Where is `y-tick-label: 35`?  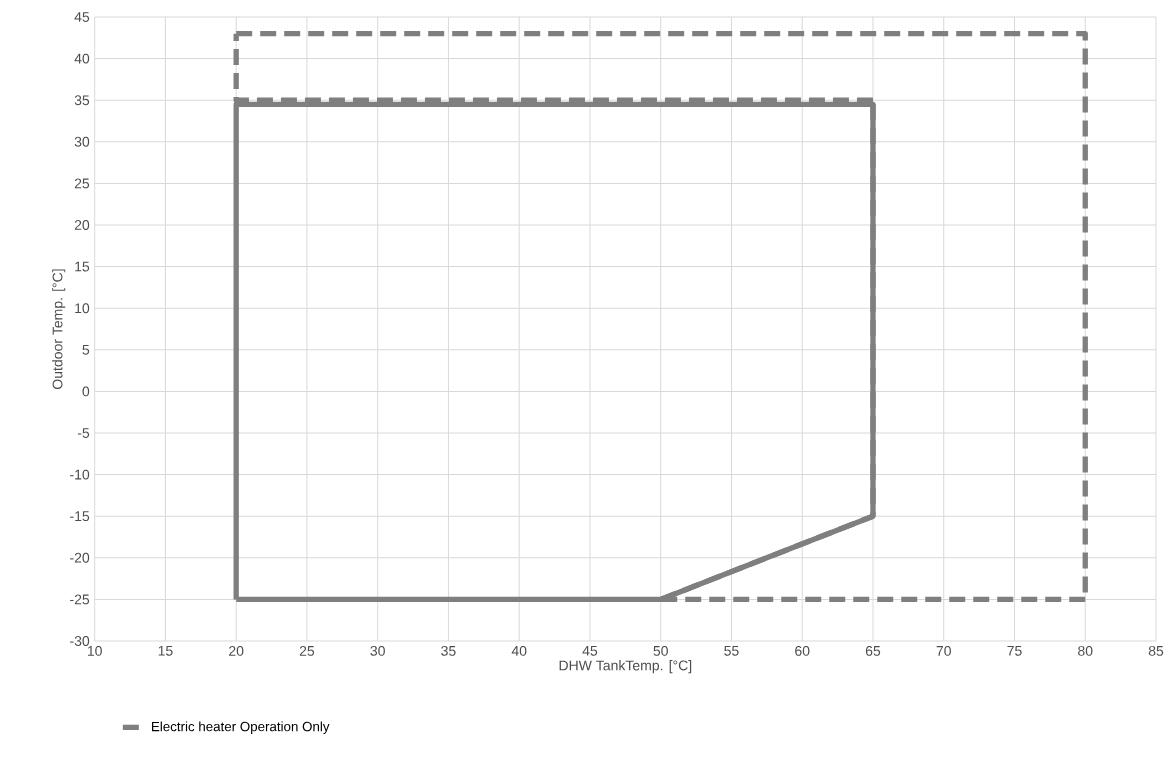 y-tick-label: 35 is located at coordinates (82, 100).